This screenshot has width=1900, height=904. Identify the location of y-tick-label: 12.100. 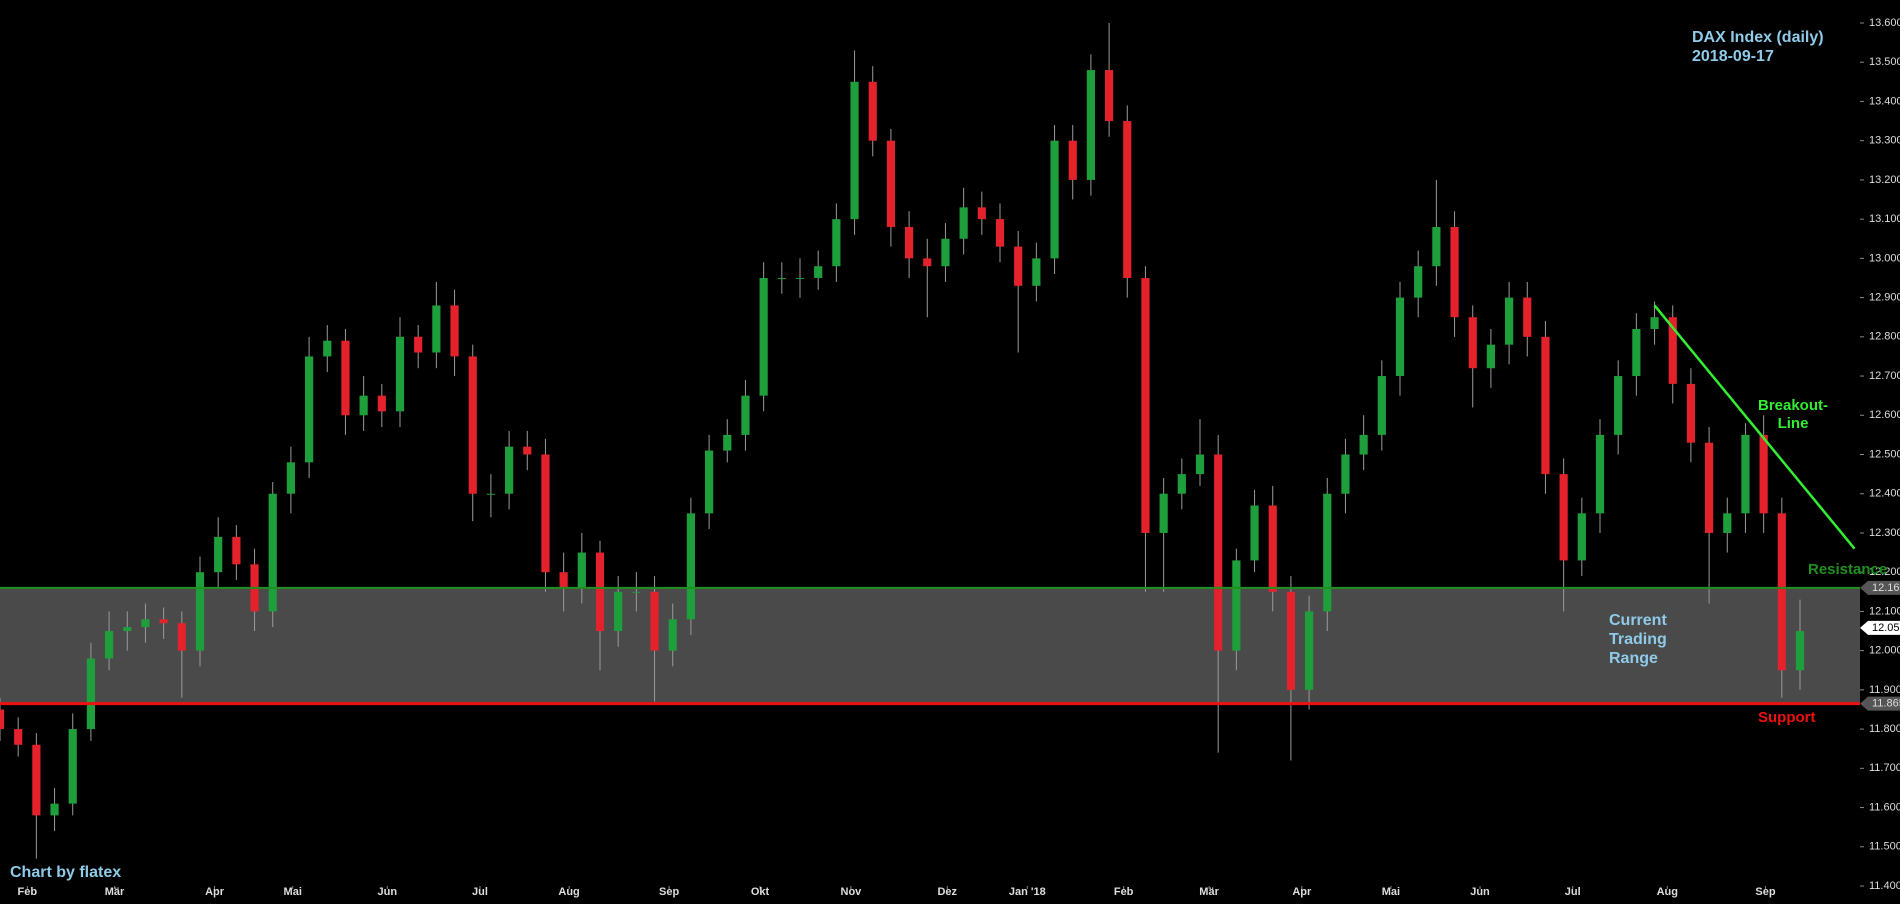
(1884, 611).